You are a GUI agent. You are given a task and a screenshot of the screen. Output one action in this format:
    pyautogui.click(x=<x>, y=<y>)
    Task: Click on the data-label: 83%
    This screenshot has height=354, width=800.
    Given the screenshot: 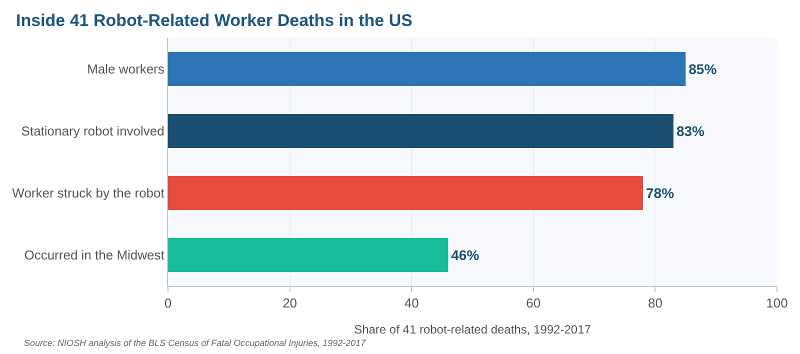 What is the action you would take?
    pyautogui.click(x=691, y=131)
    